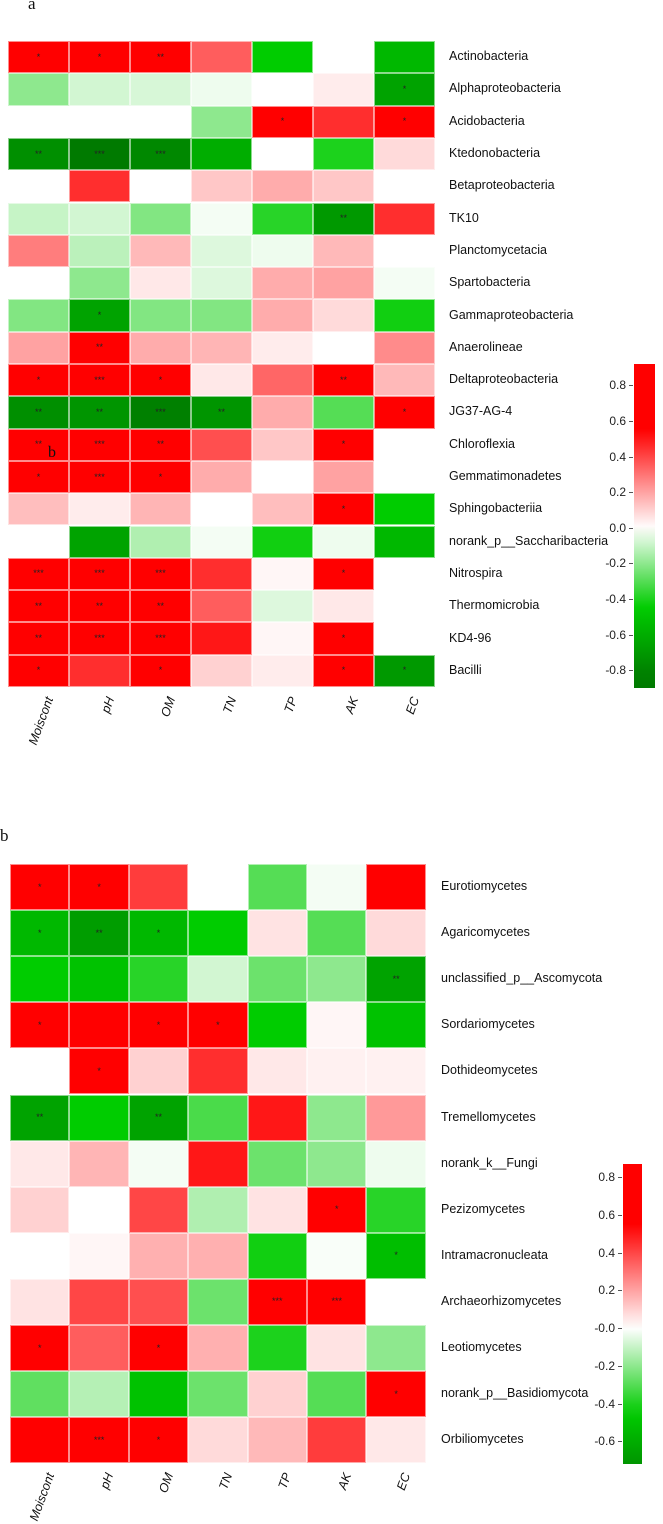 The width and height of the screenshot is (663, 1524). What do you see at coordinates (404, 121) in the screenshot?
I see `cell-acidobacteria-ec: *` at bounding box center [404, 121].